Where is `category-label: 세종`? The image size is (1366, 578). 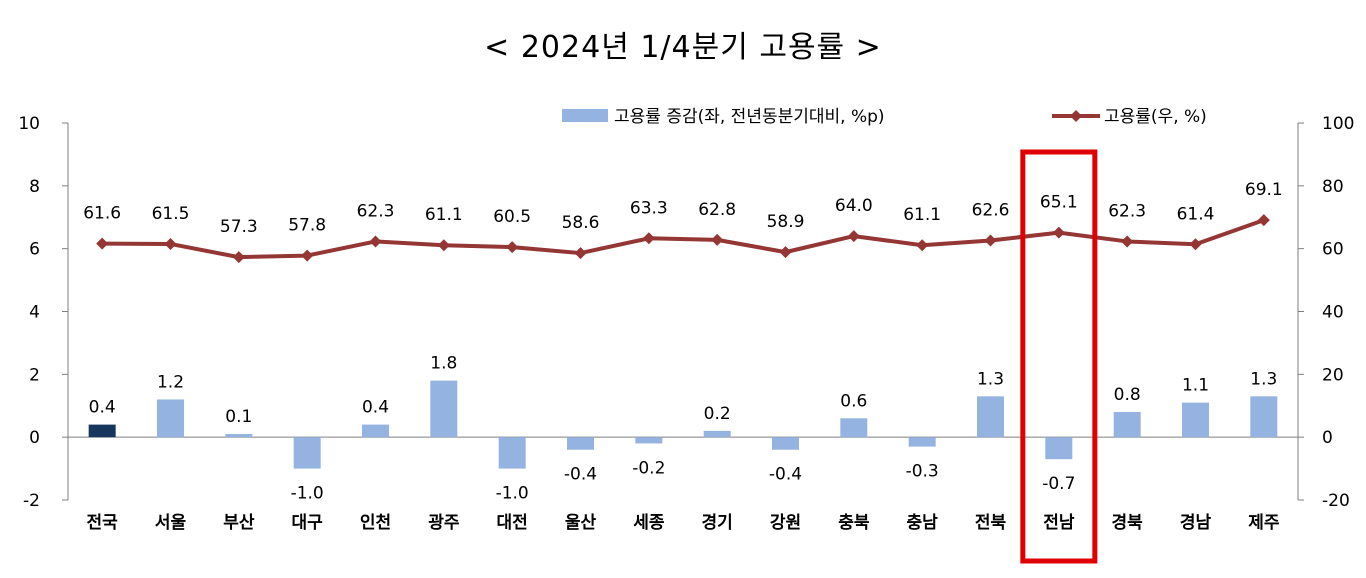
category-label: 세종 is located at coordinates (649, 523).